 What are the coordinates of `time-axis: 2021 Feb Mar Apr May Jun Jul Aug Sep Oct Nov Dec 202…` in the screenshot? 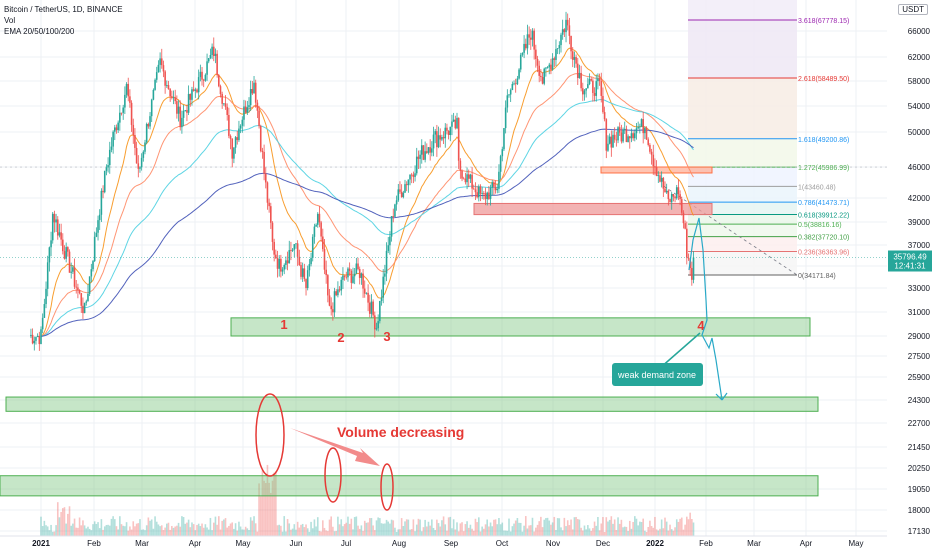 It's located at (443, 542).